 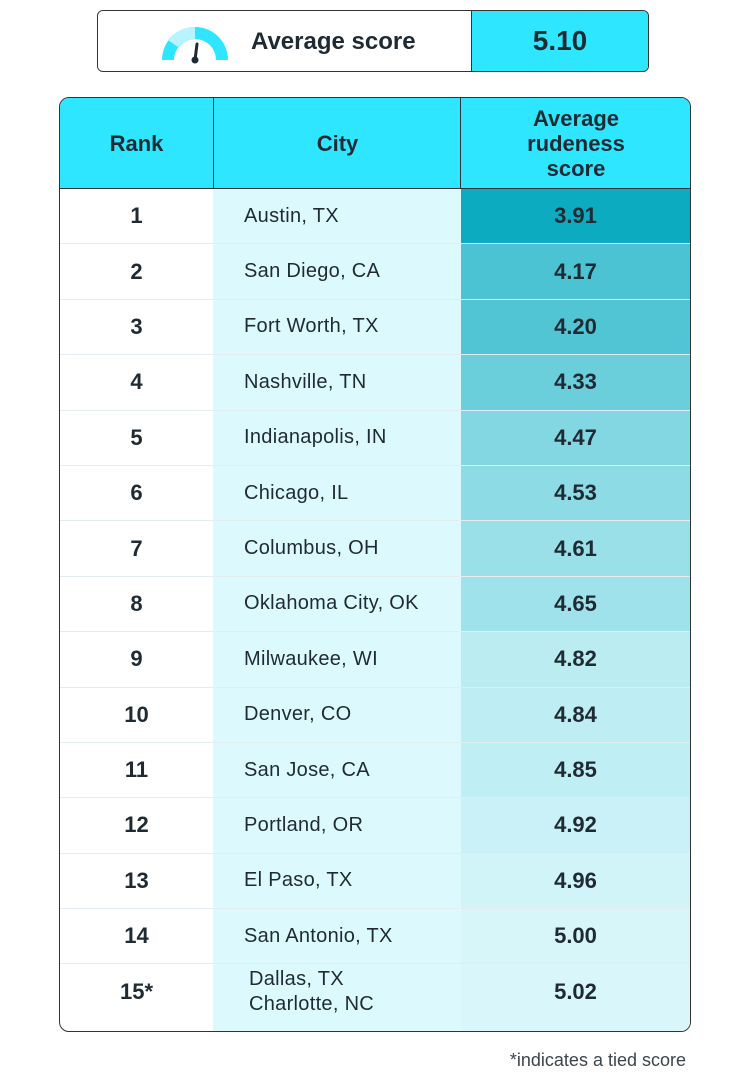 I want to click on rank-cell: 2, so click(x=136, y=271).